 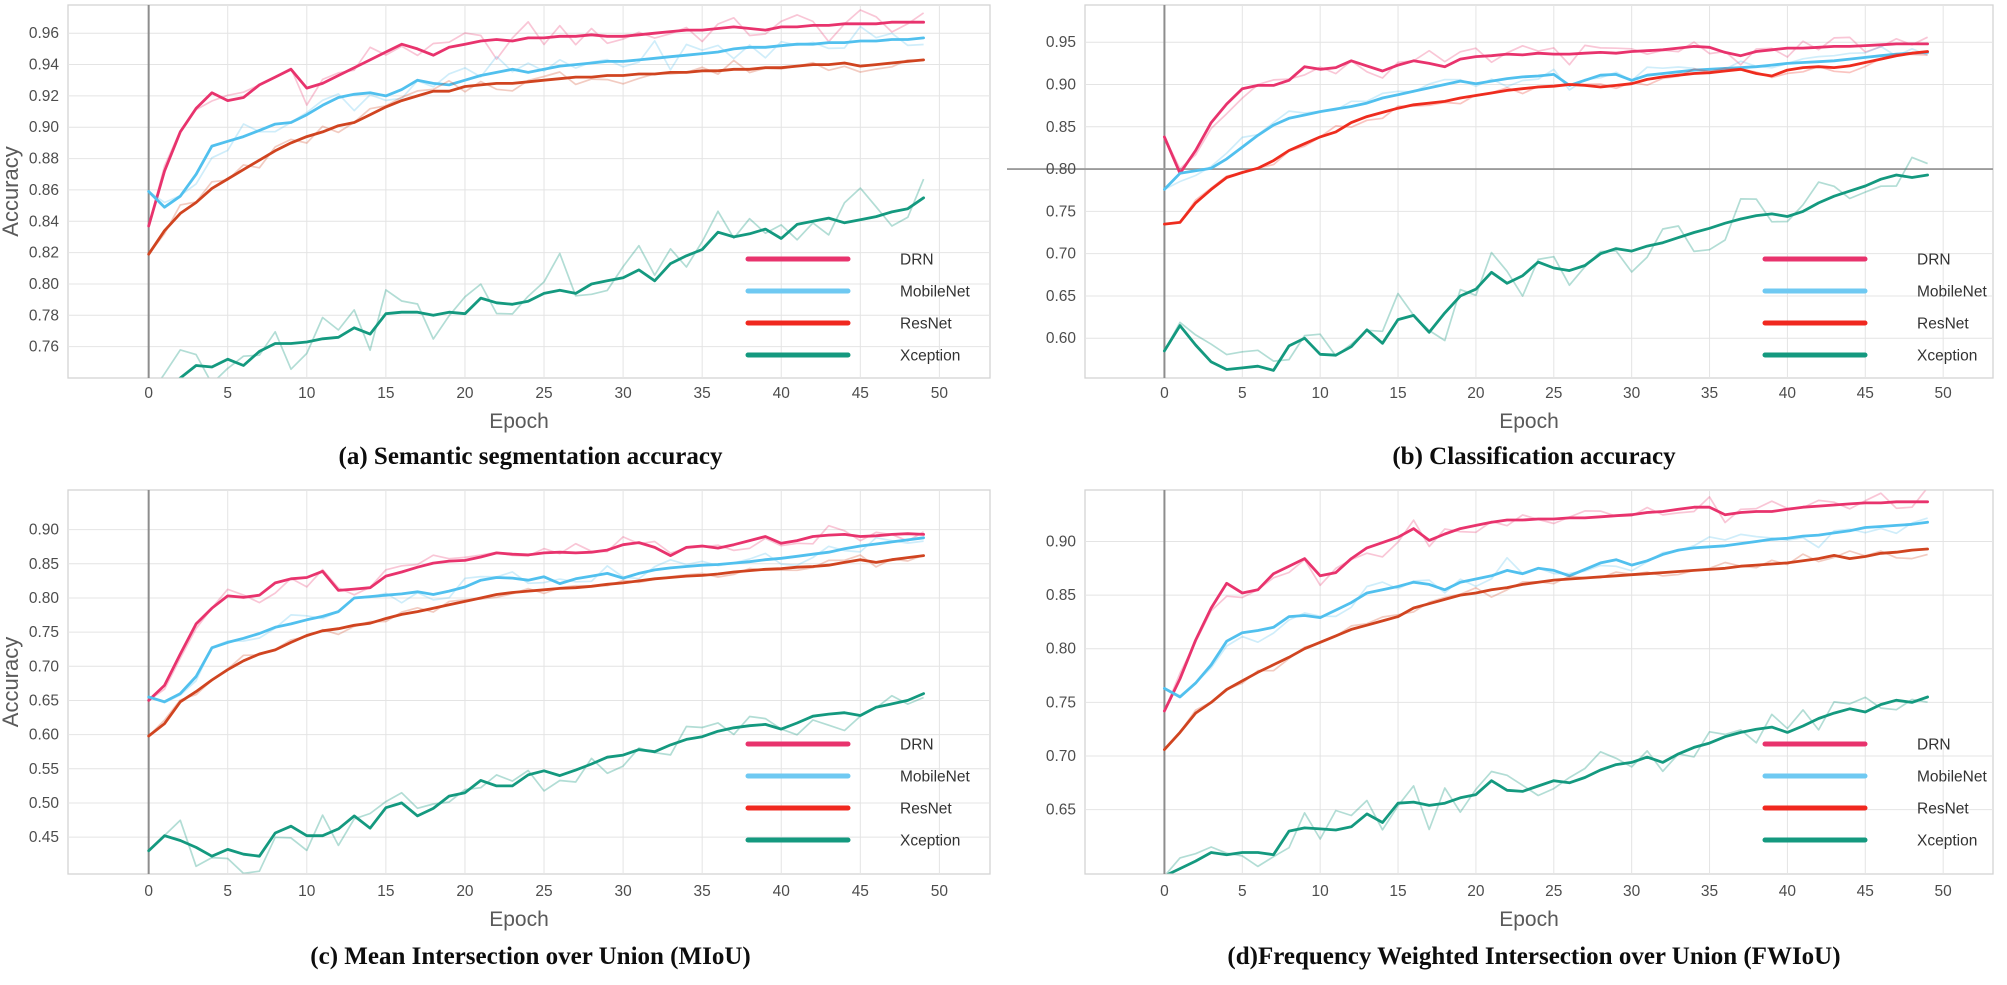 What do you see at coordinates (44, 347) in the screenshot?
I see `y-tick-label: 0.76` at bounding box center [44, 347].